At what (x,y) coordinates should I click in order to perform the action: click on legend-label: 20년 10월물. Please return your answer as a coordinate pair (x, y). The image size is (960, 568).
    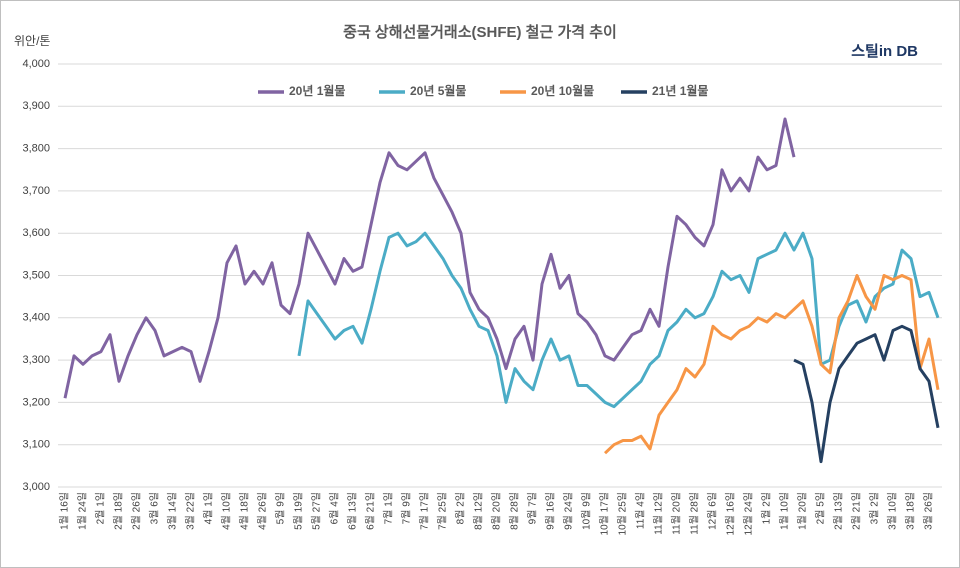
    Looking at the image, I should click on (562, 90).